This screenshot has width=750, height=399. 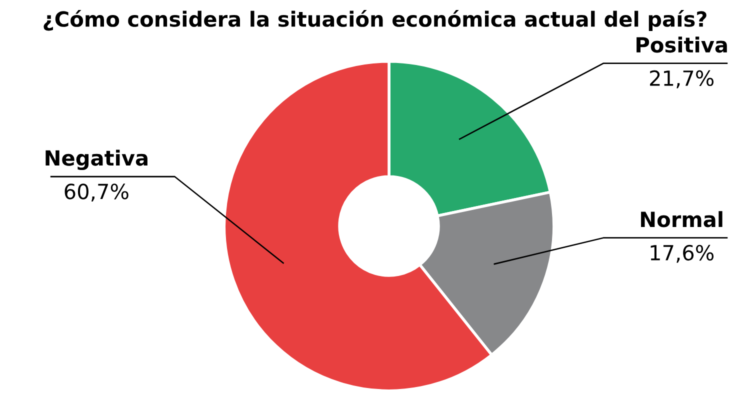 I want to click on chart-title: ¿Cómo considera la situación económica actual del país?, so click(x=375, y=20).